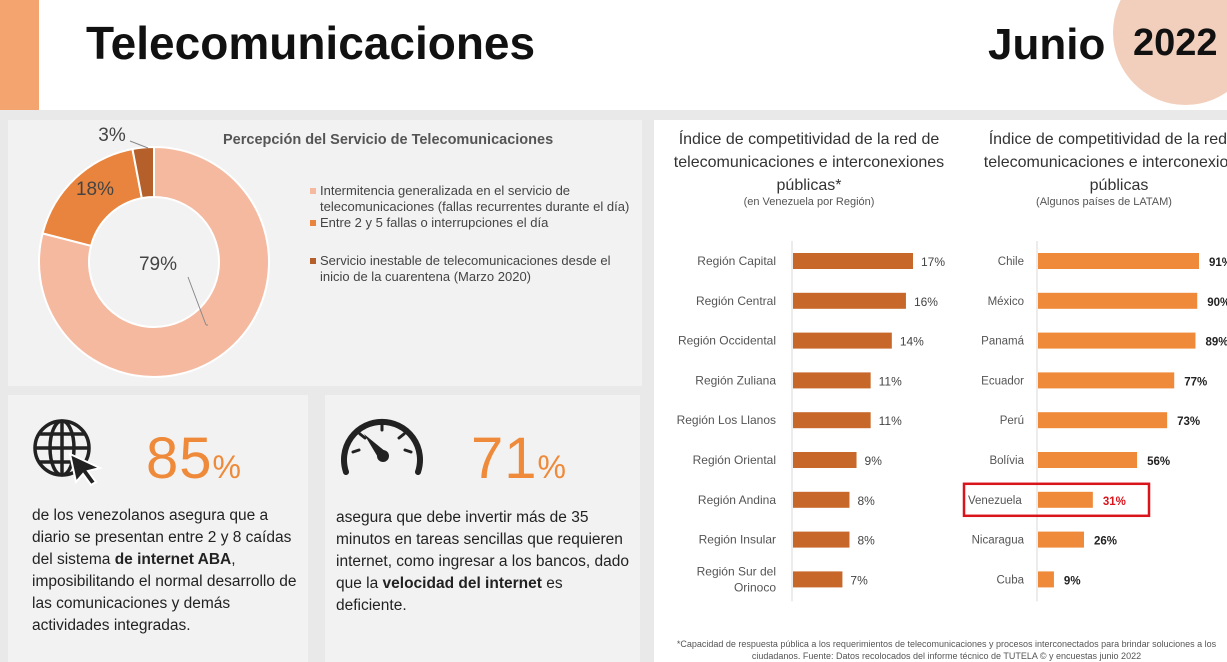  I want to click on category-label: Región Sur del, so click(736, 571).